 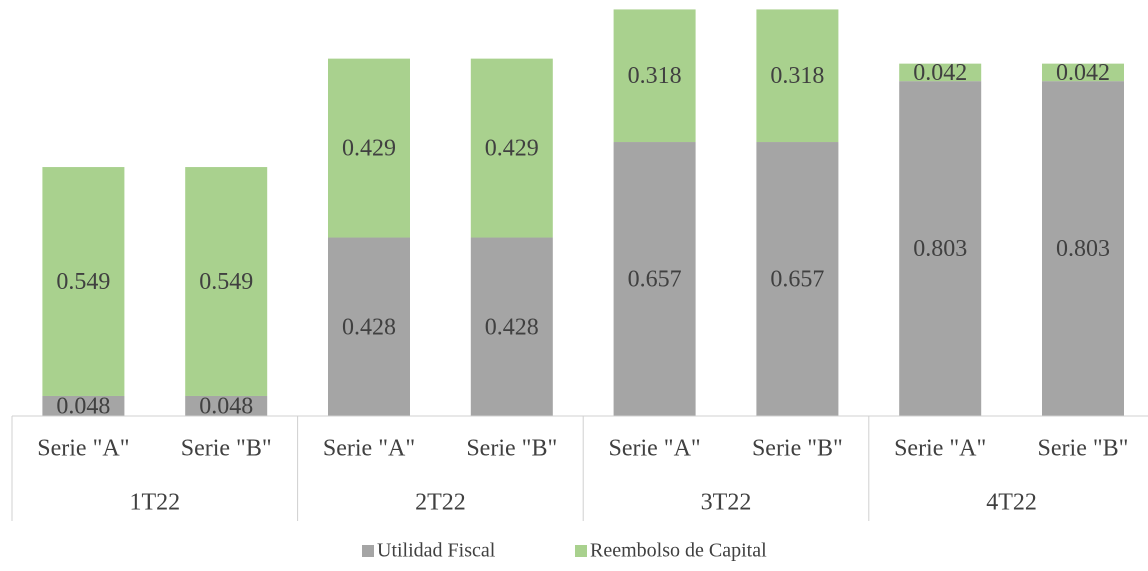 I want to click on group-label: 1T22, so click(x=154, y=503).